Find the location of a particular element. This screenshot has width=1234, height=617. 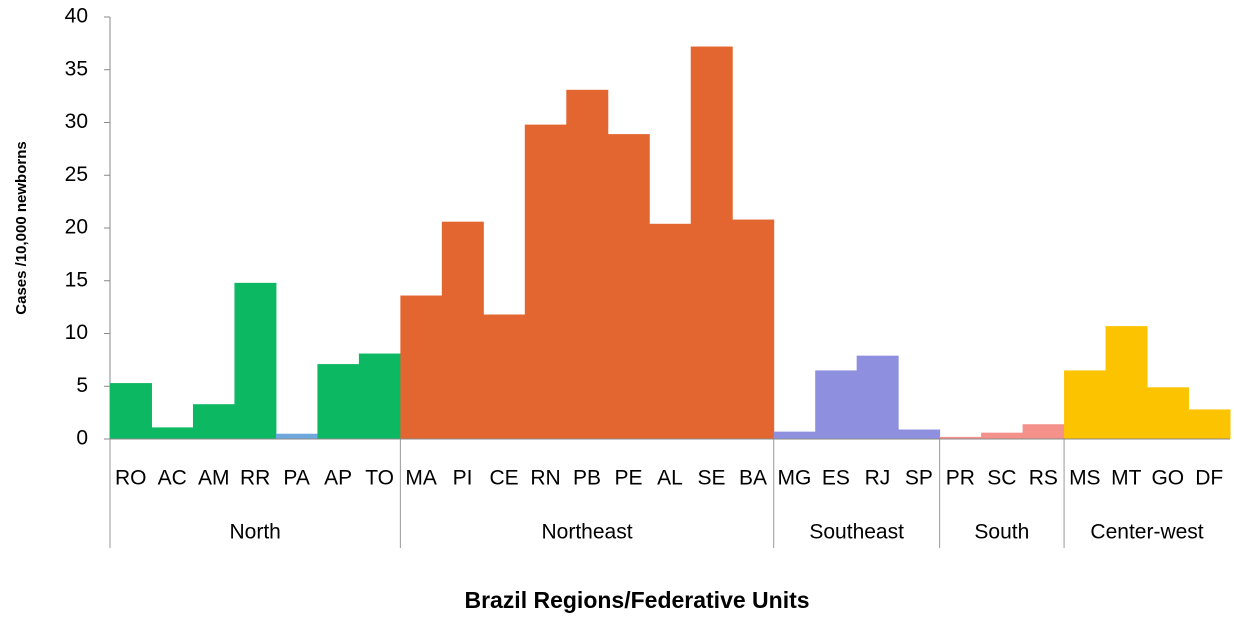

x-tick-label: DF is located at coordinates (1209, 478).